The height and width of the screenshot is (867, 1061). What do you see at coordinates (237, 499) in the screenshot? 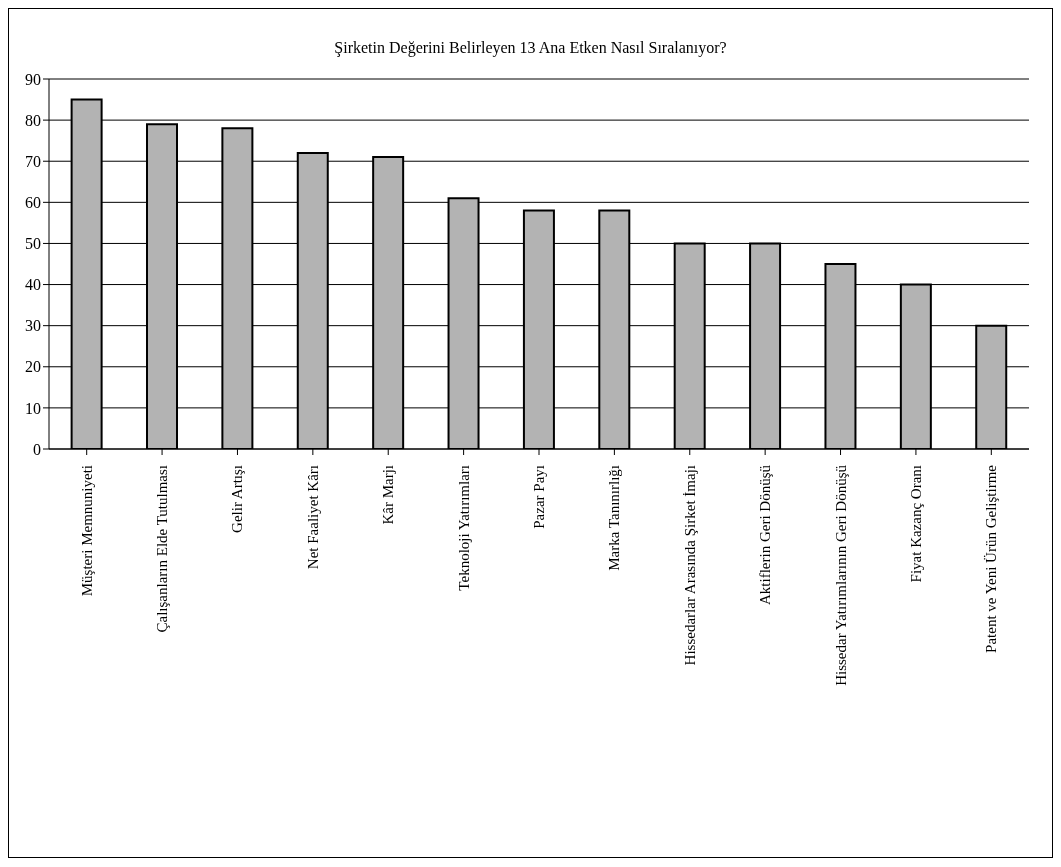
I see `x-tick-label: Gelir Artışı` at bounding box center [237, 499].